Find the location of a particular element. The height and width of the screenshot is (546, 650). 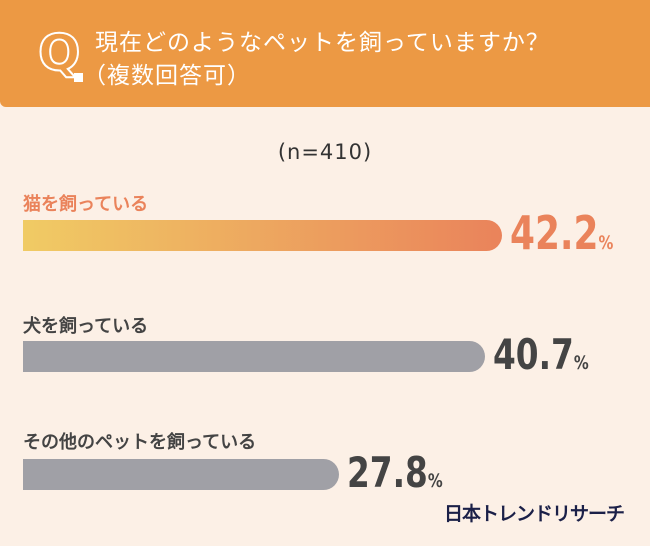

q-icon: Q is located at coordinates (59, 53).